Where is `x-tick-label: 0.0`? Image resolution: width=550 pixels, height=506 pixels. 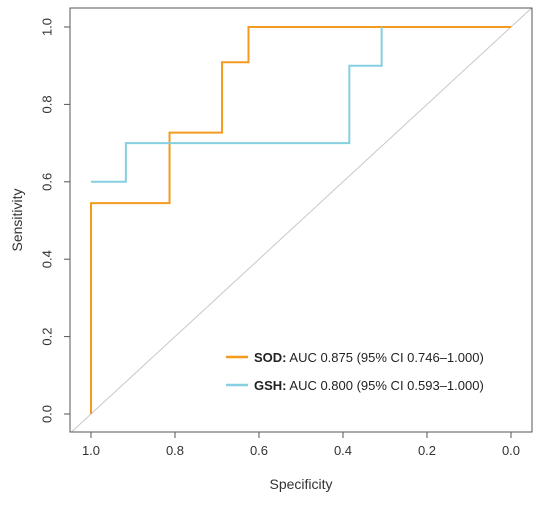
x-tick-label: 0.0 is located at coordinates (511, 450).